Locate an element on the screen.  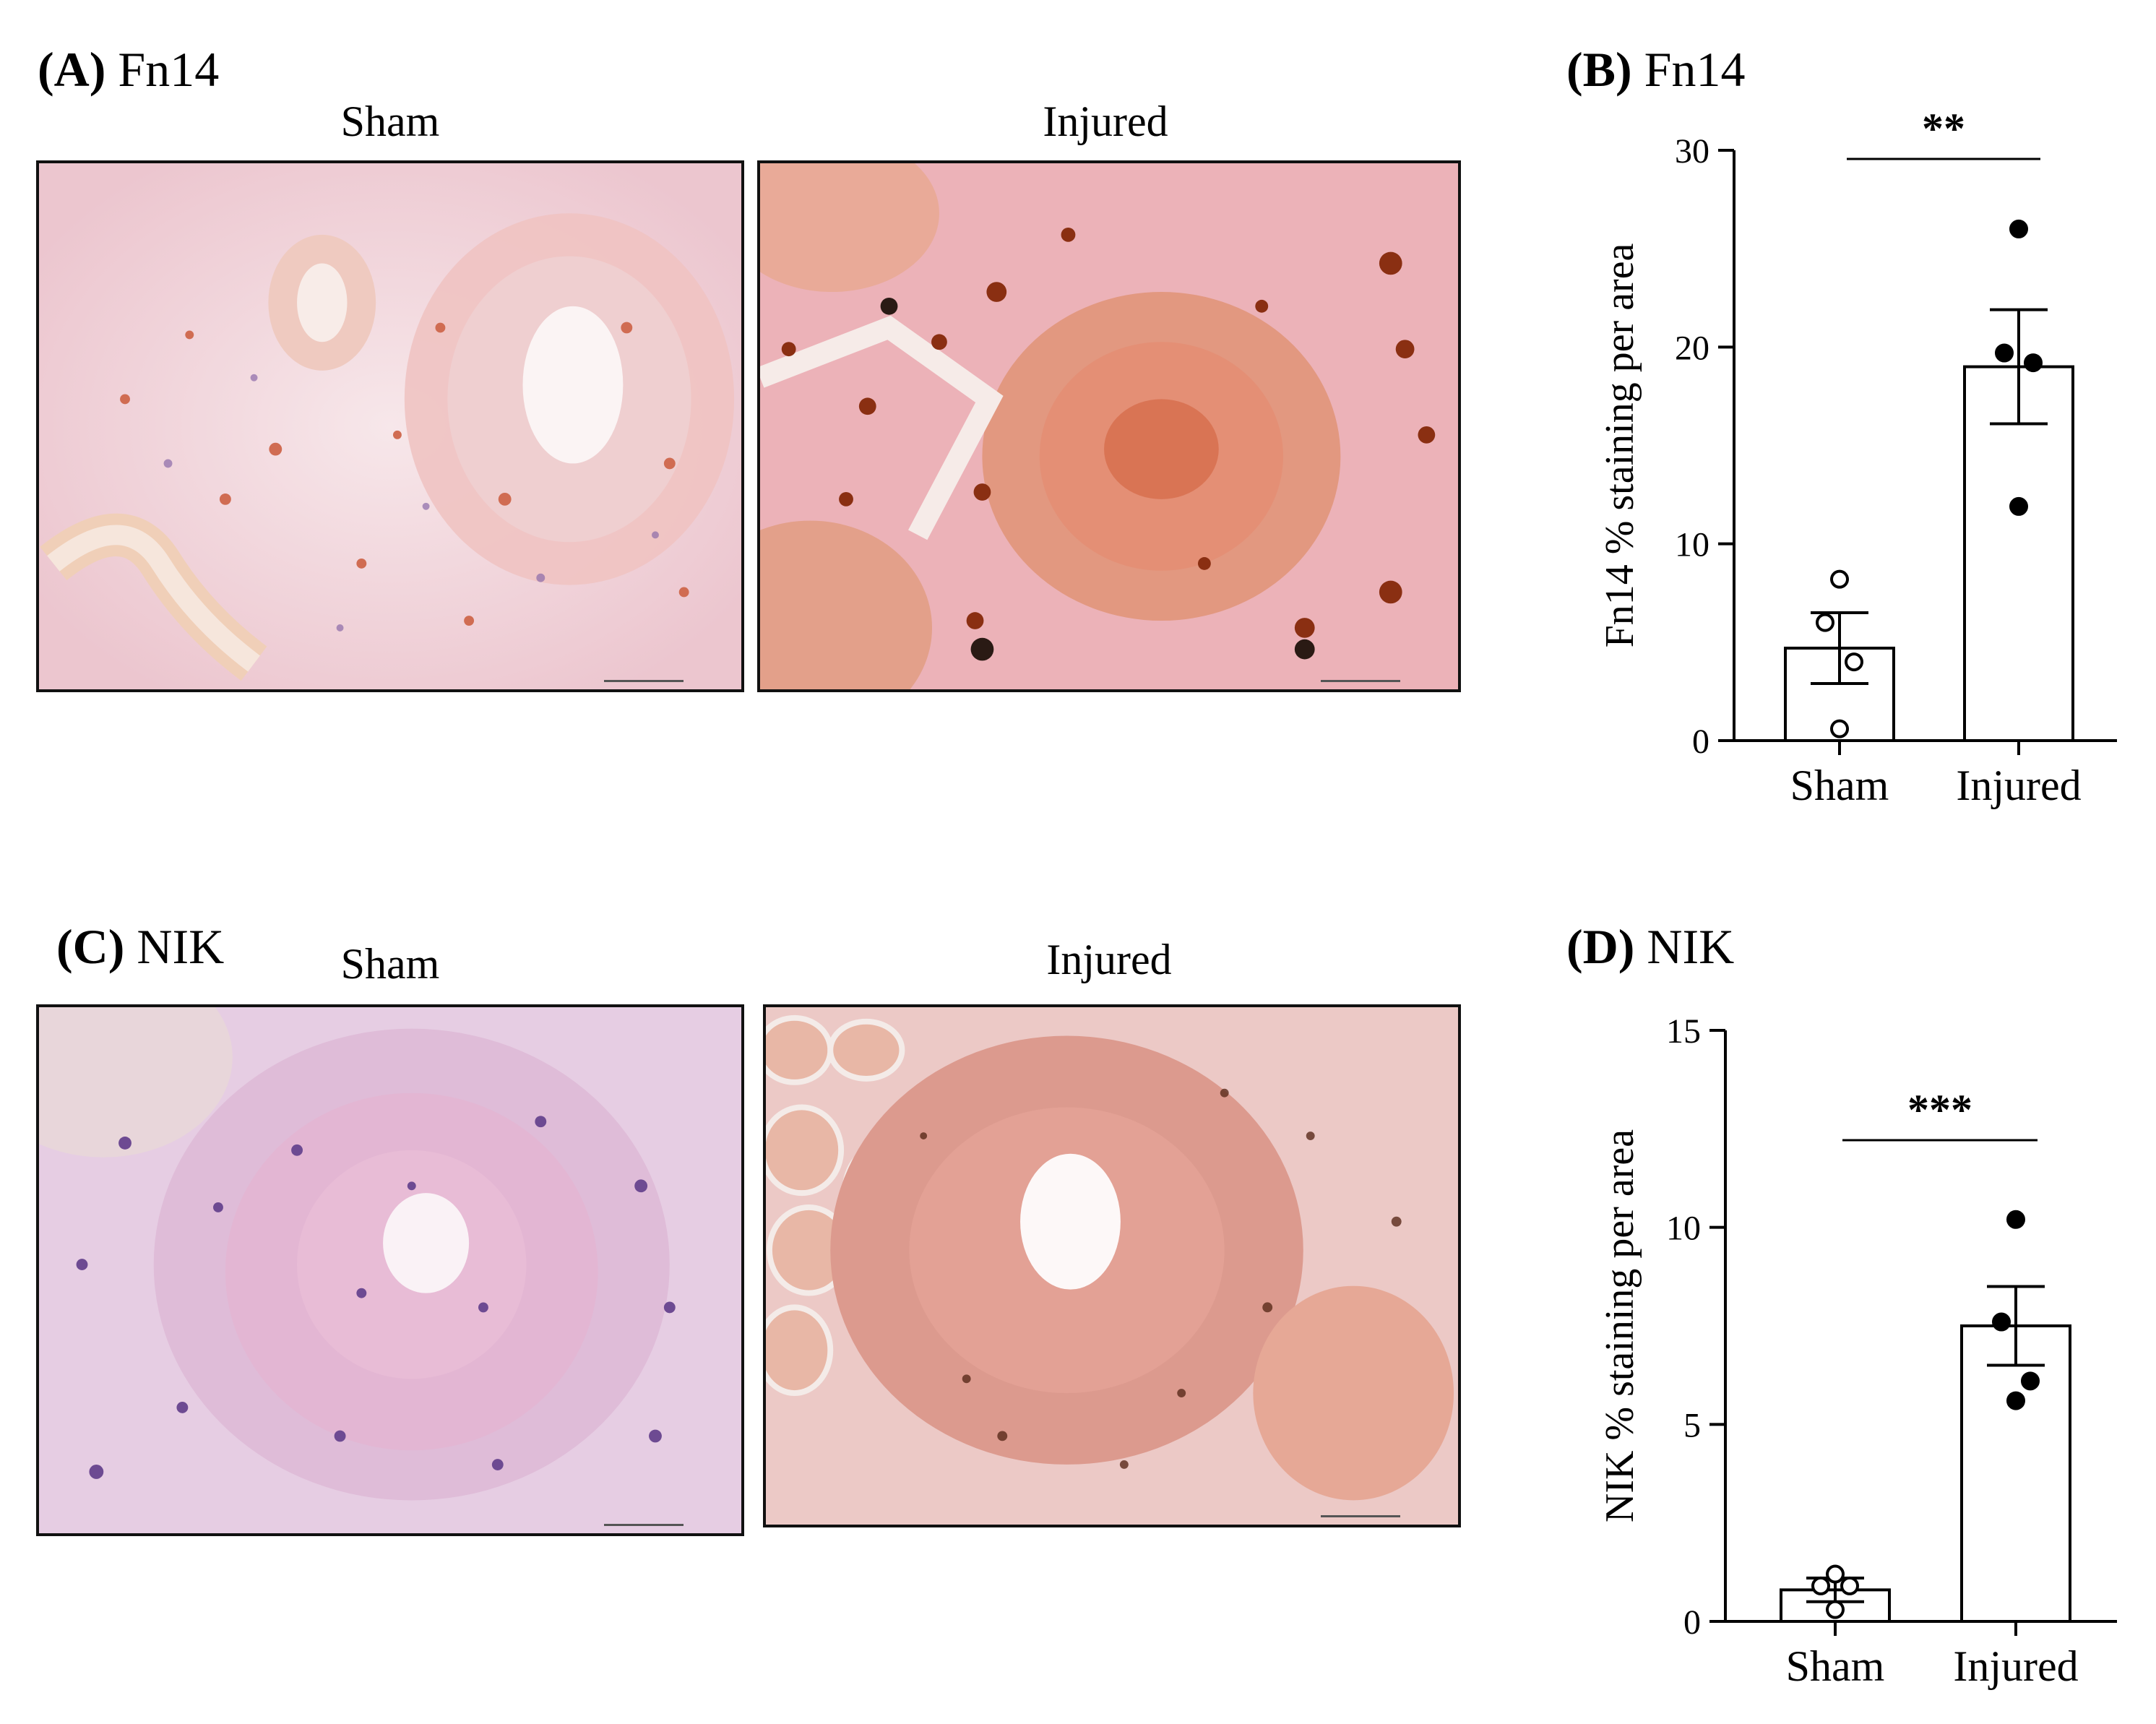
panel-c-title: NIK is located at coordinates (181, 947).